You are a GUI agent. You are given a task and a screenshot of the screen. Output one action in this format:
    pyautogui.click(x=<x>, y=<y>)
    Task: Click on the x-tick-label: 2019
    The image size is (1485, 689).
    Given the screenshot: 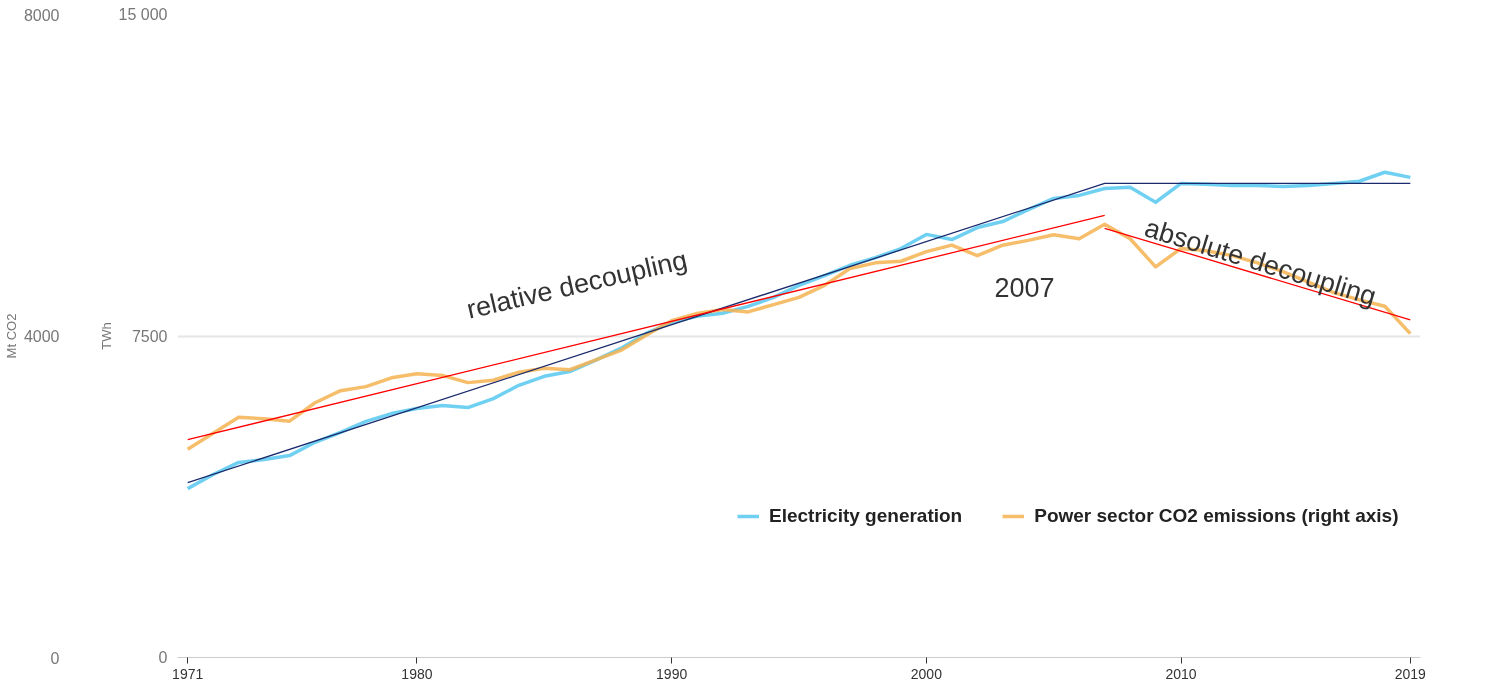 What is the action you would take?
    pyautogui.click(x=1410, y=673)
    